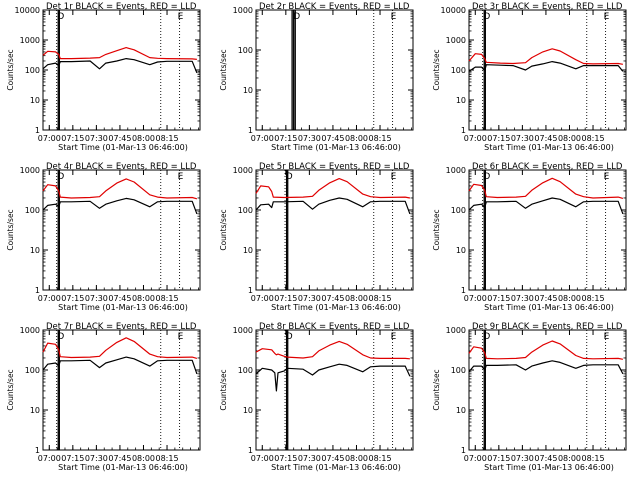  Describe the element at coordinates (121, 7) in the screenshot. I see `chart-title: Det 1r BLACK = Events, RED = LLD` at that location.